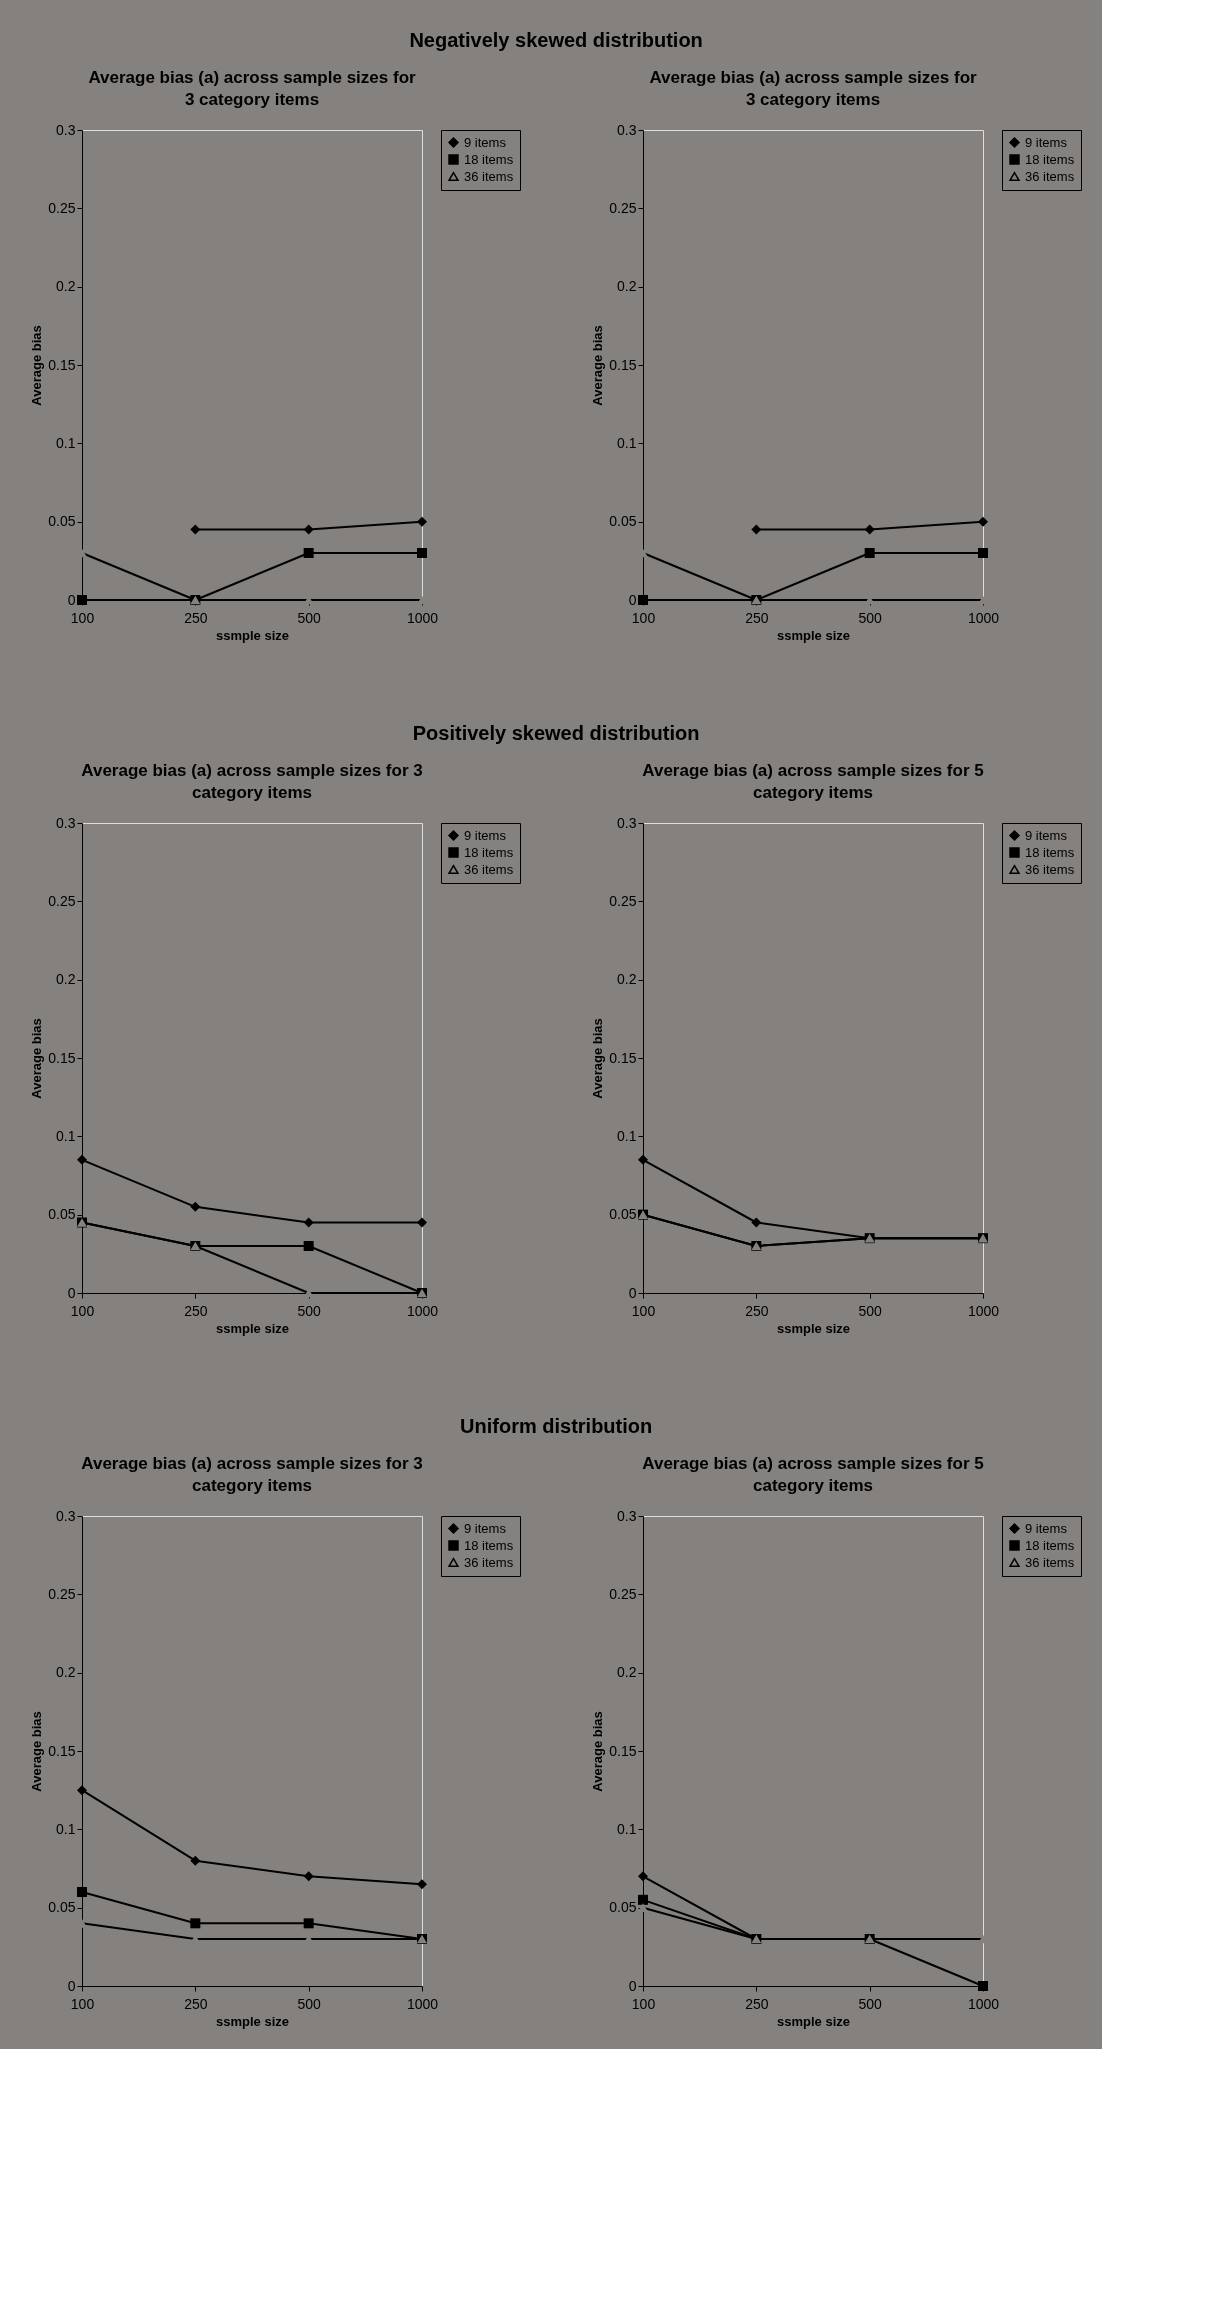  Describe the element at coordinates (556, 1425) in the screenshot. I see `text: Uniform distribution` at that location.